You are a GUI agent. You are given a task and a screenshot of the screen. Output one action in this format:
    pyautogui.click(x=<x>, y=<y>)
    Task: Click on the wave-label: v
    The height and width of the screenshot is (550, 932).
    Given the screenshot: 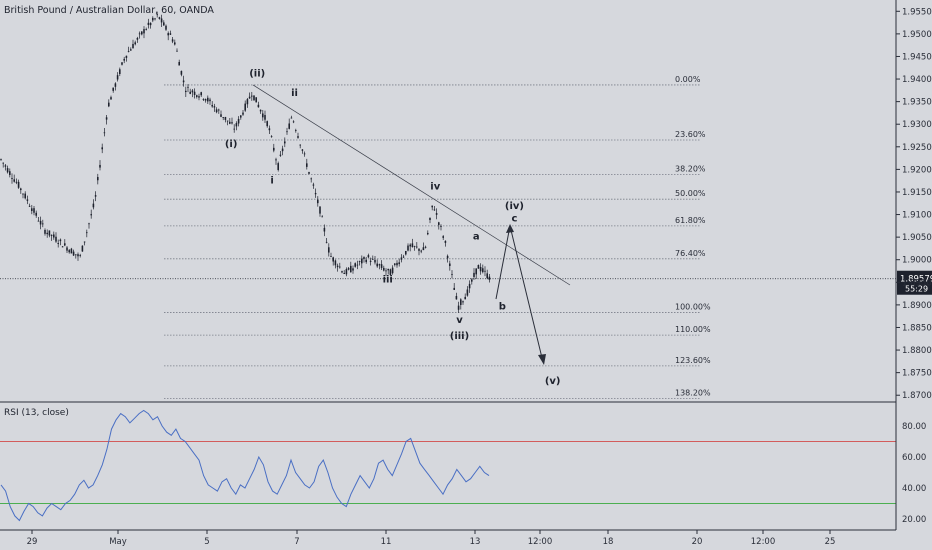 What is the action you would take?
    pyautogui.click(x=459, y=320)
    